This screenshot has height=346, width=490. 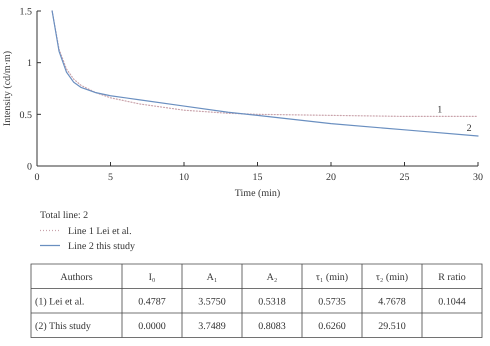 What do you see at coordinates (272, 277) in the screenshot?
I see `category-label: A₂` at bounding box center [272, 277].